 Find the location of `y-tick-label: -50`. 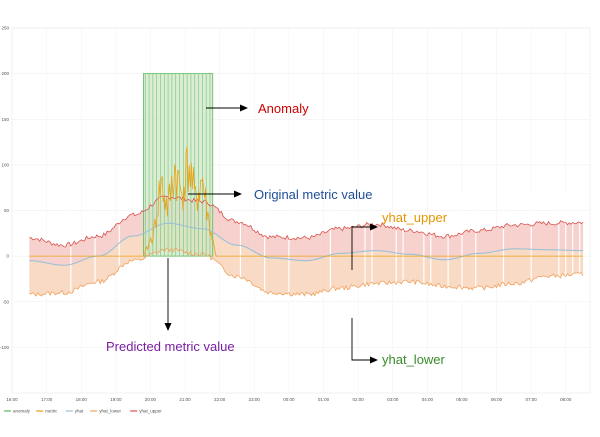

y-tick-label: -50 is located at coordinates (5, 301).